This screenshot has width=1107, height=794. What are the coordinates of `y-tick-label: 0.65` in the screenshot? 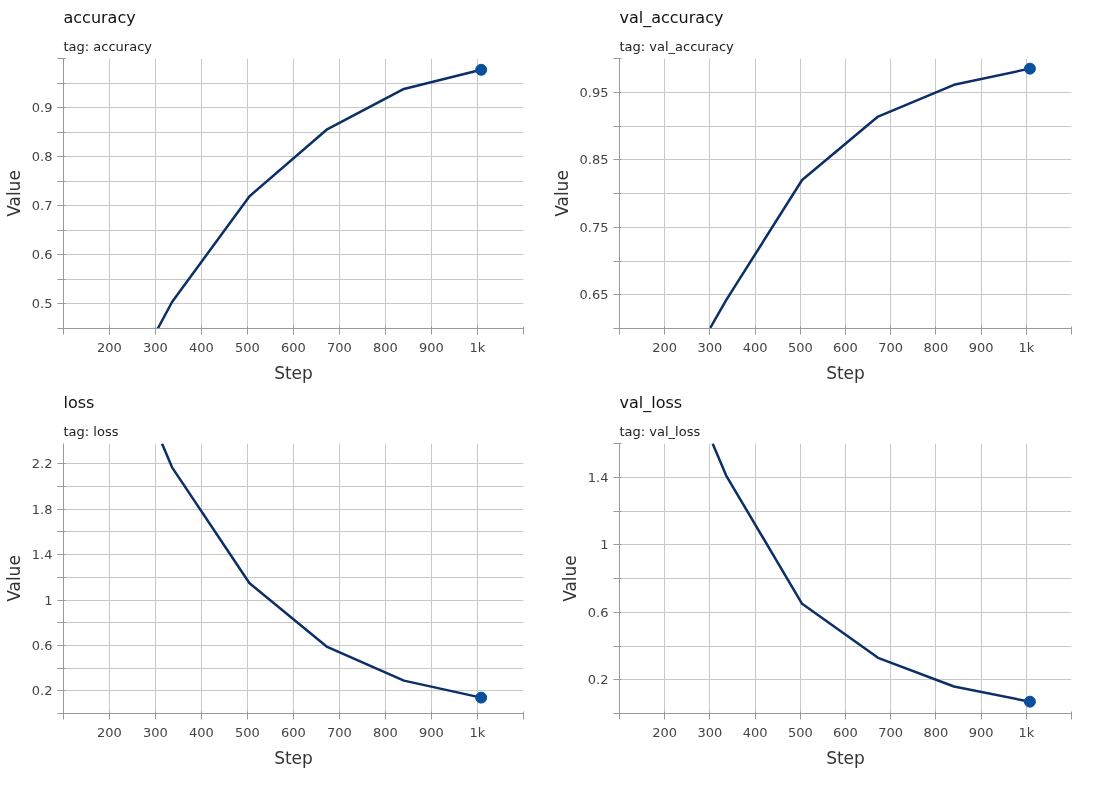 It's located at (594, 295).